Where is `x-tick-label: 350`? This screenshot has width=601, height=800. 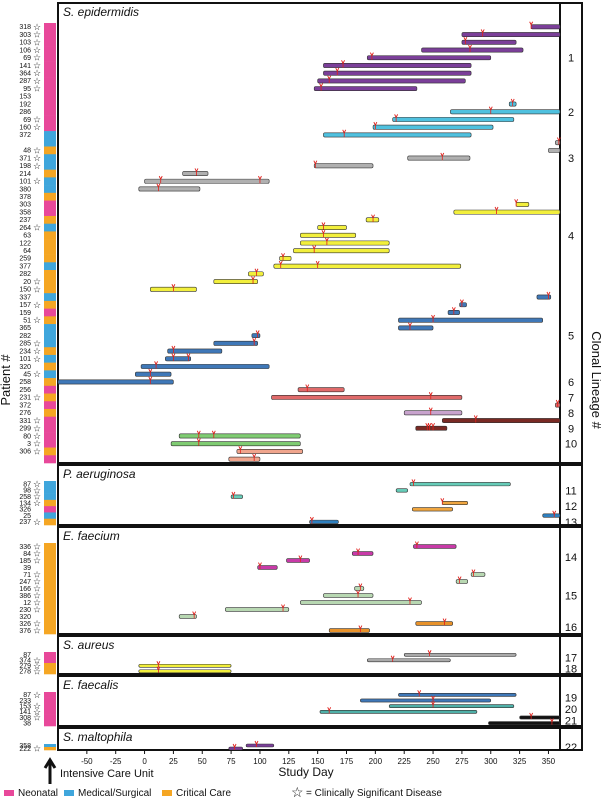
x-tick-label: 350 is located at coordinates (549, 761).